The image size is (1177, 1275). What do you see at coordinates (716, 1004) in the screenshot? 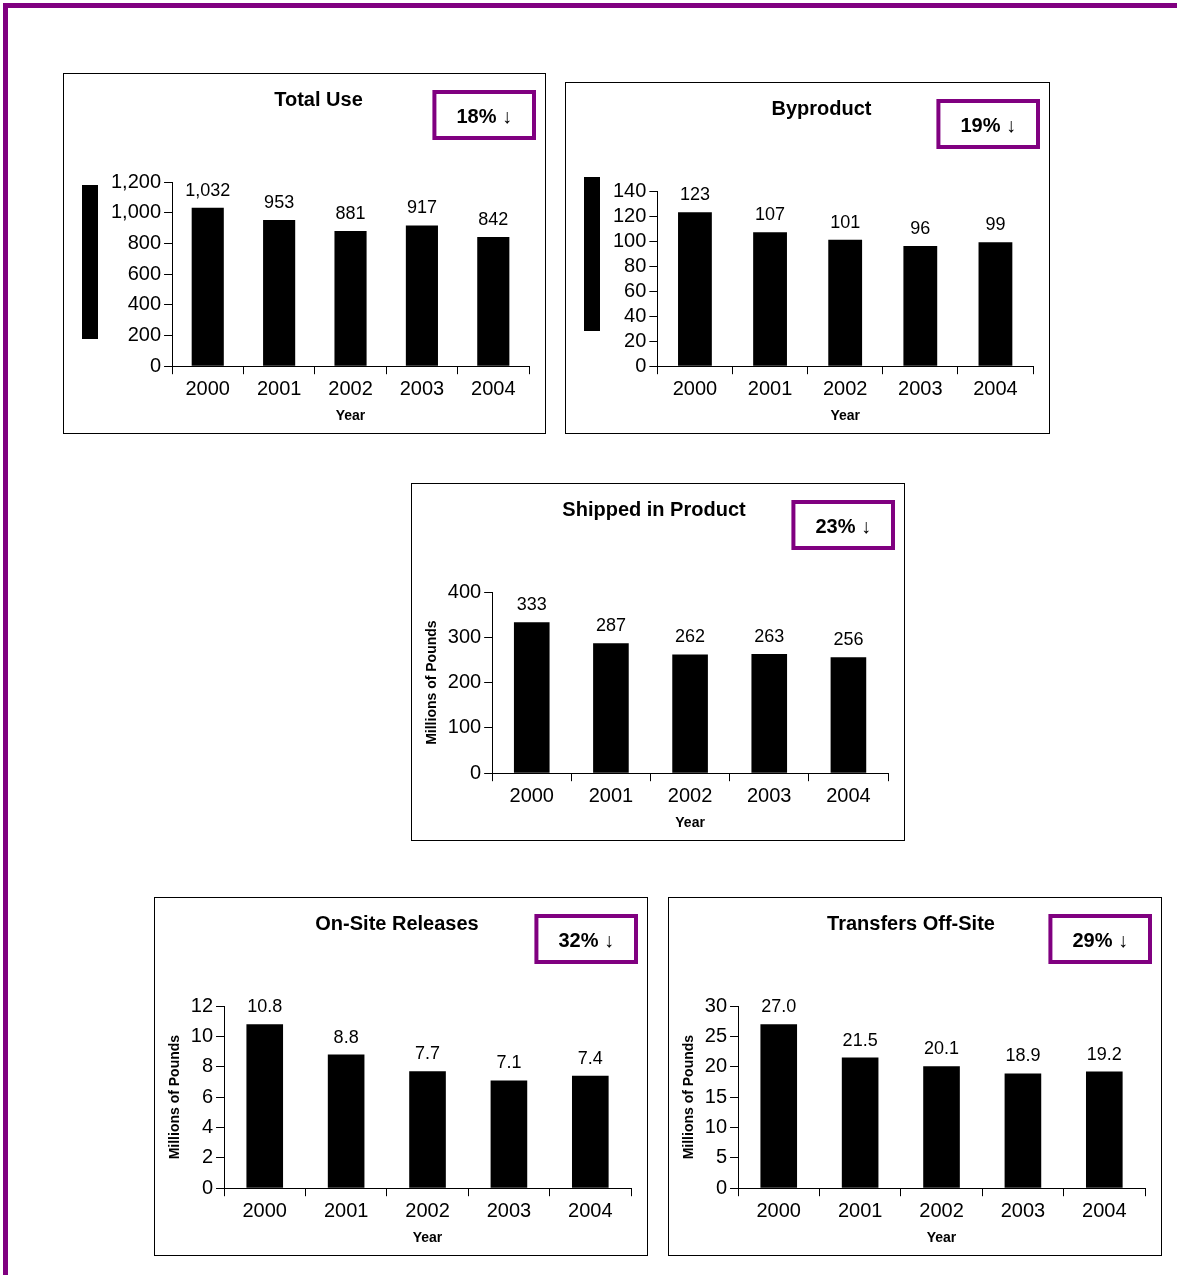
I see `y-tick-label: 30` at bounding box center [716, 1004].